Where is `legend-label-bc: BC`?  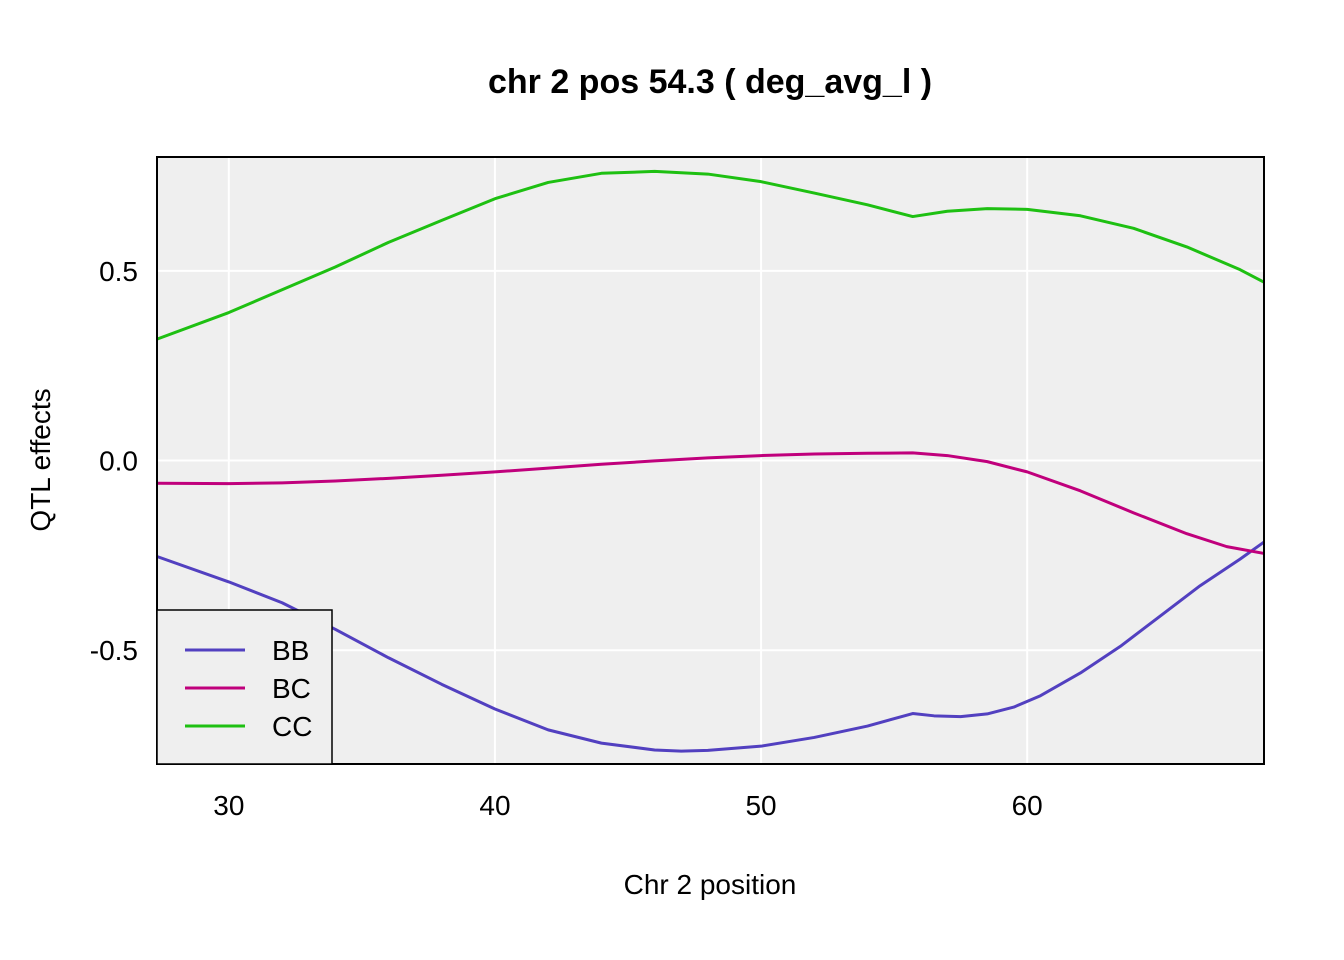
legend-label-bc: BC is located at coordinates (291, 688).